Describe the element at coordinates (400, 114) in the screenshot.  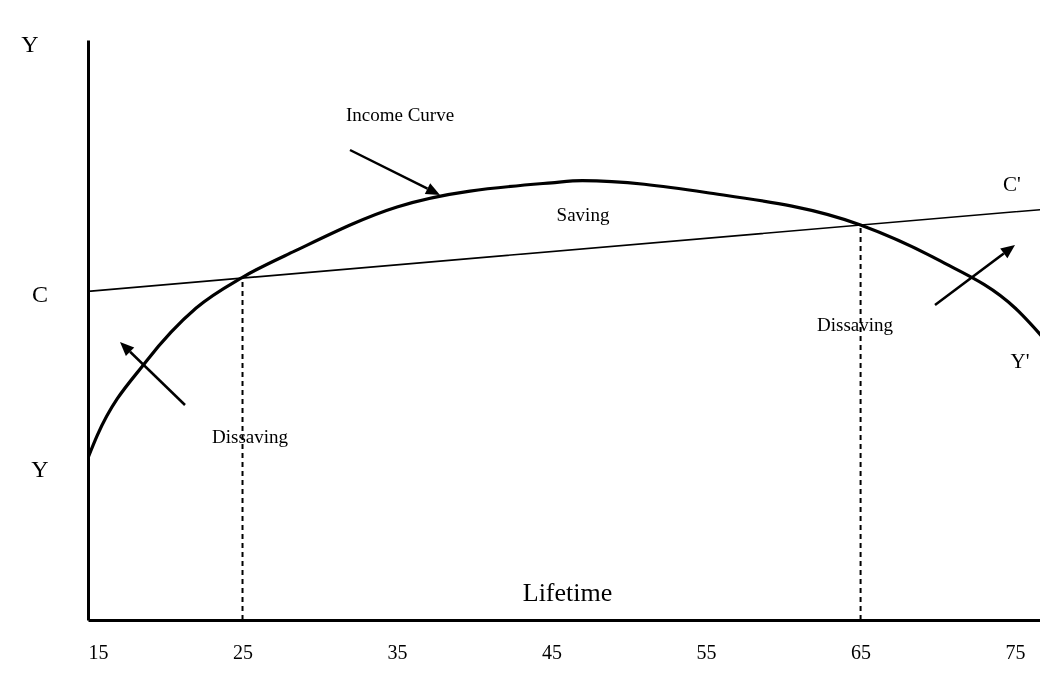
I see `text: Income Curve` at that location.